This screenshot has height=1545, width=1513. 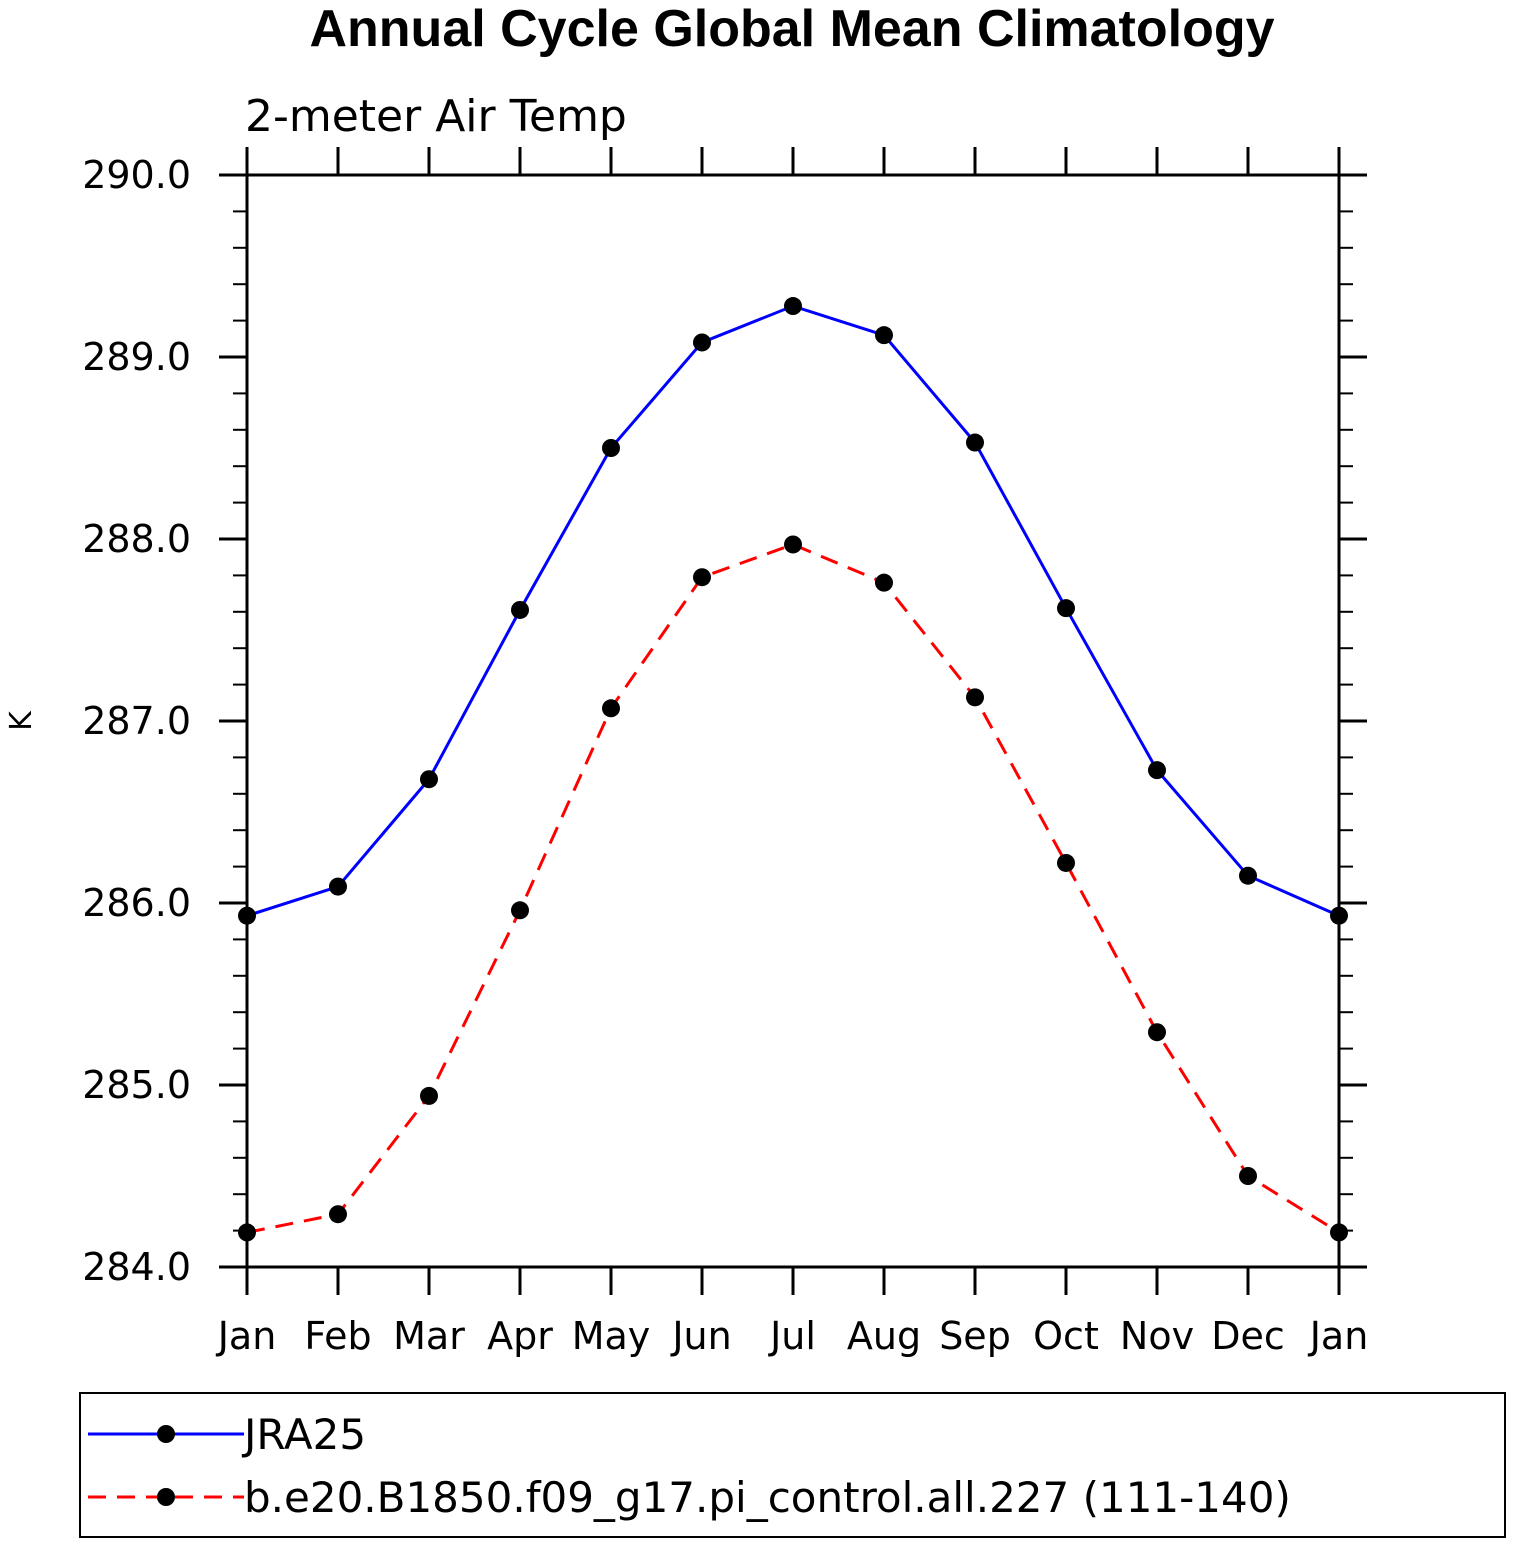 What do you see at coordinates (1157, 1336) in the screenshot?
I see `x-tick-label: Nov` at bounding box center [1157, 1336].